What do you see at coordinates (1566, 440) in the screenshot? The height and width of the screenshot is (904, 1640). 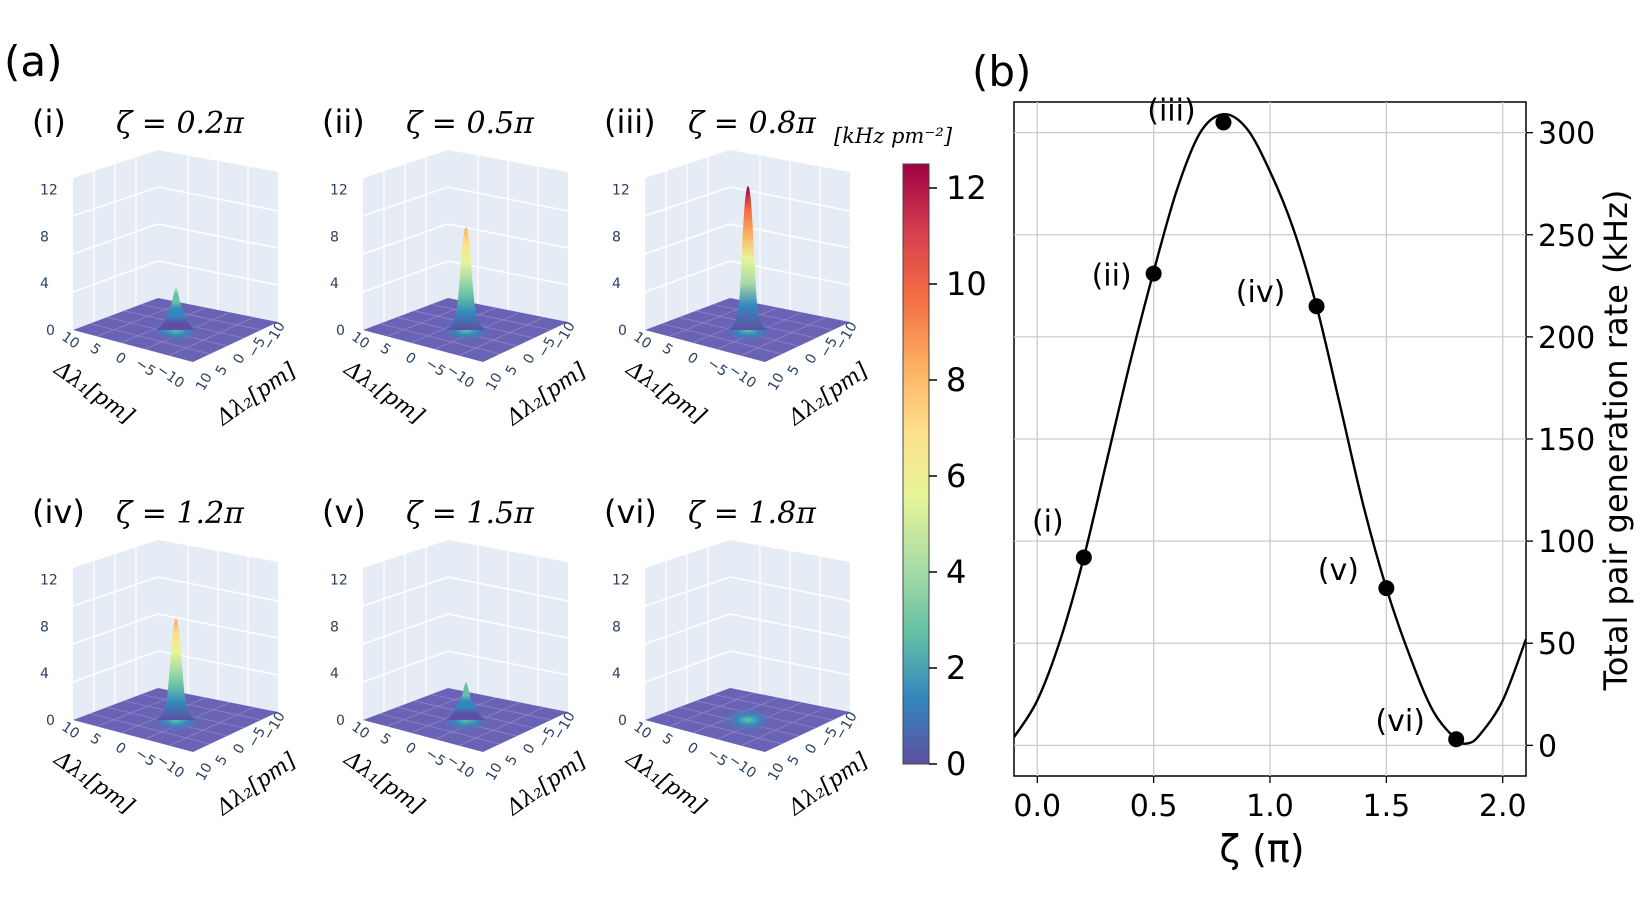 I see `y-tick-label: 150` at bounding box center [1566, 440].